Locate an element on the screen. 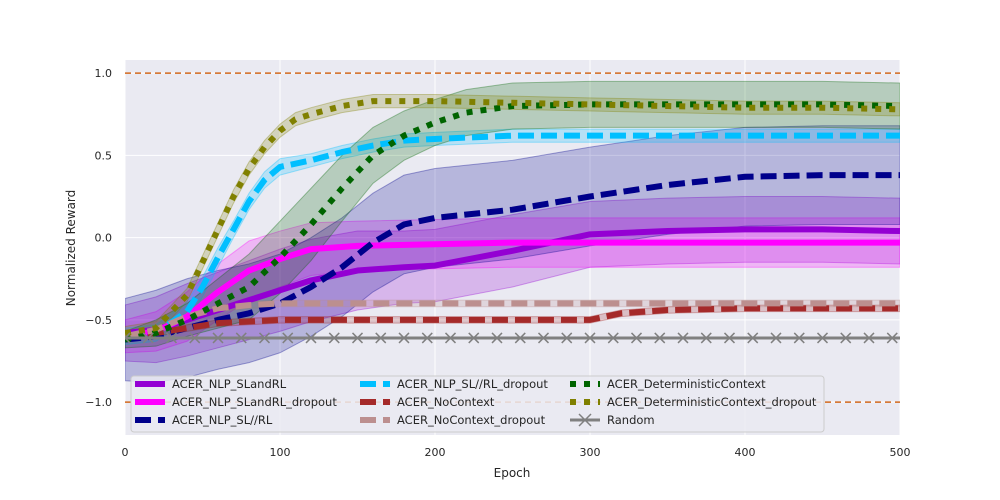 This screenshot has width=1000, height=500. legend-item-acer-nlp-sl-rl-dropout: ACER_NLP_SL//RL_dropout is located at coordinates (454, 384).